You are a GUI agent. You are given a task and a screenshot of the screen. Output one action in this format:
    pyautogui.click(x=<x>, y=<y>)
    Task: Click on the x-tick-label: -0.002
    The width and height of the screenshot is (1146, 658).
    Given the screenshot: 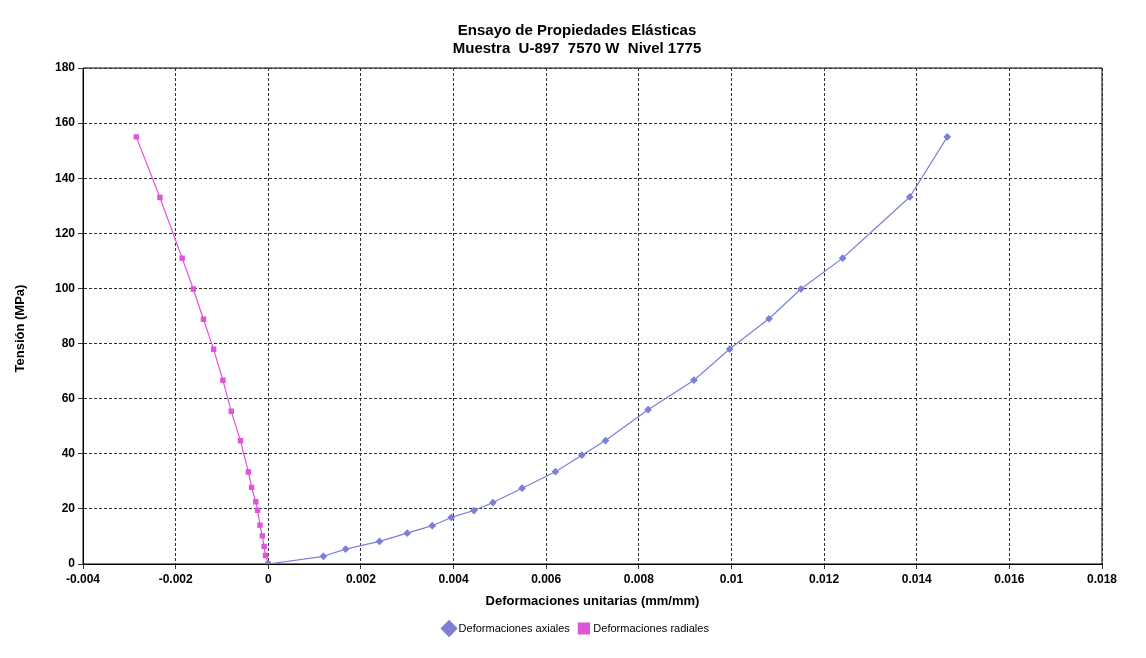 What is the action you would take?
    pyautogui.click(x=175, y=578)
    